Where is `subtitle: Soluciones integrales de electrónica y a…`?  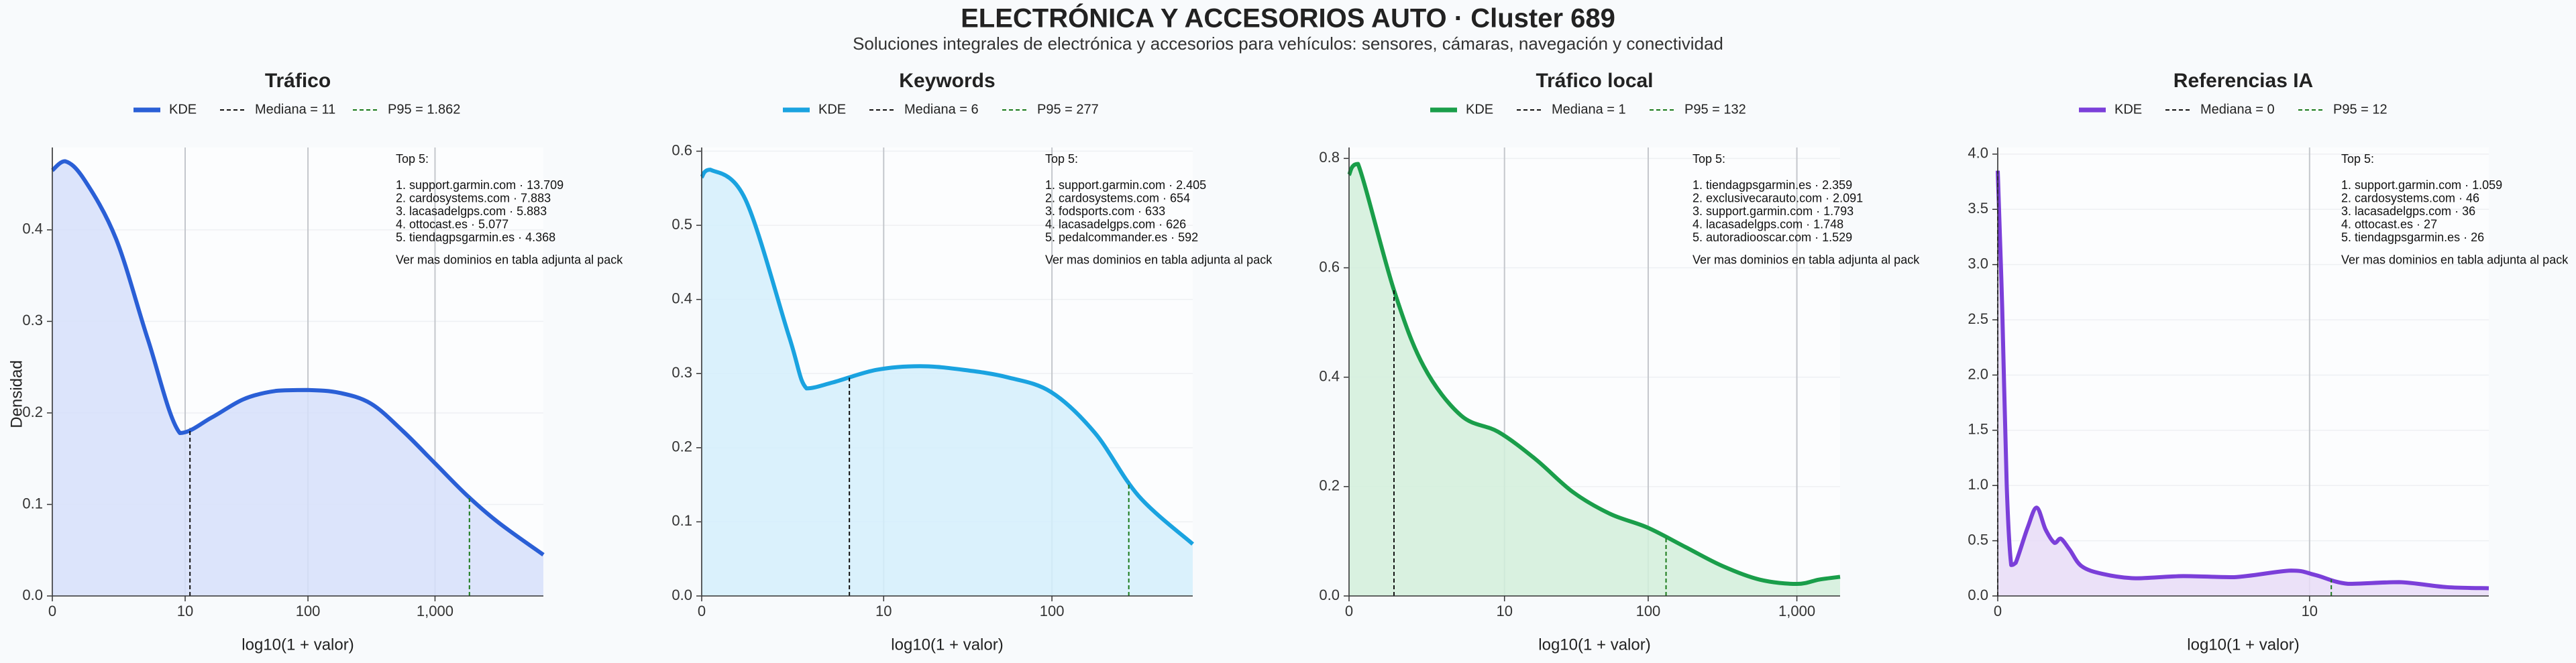 subtitle: Soluciones integrales de electrónica y a… is located at coordinates (1288, 44).